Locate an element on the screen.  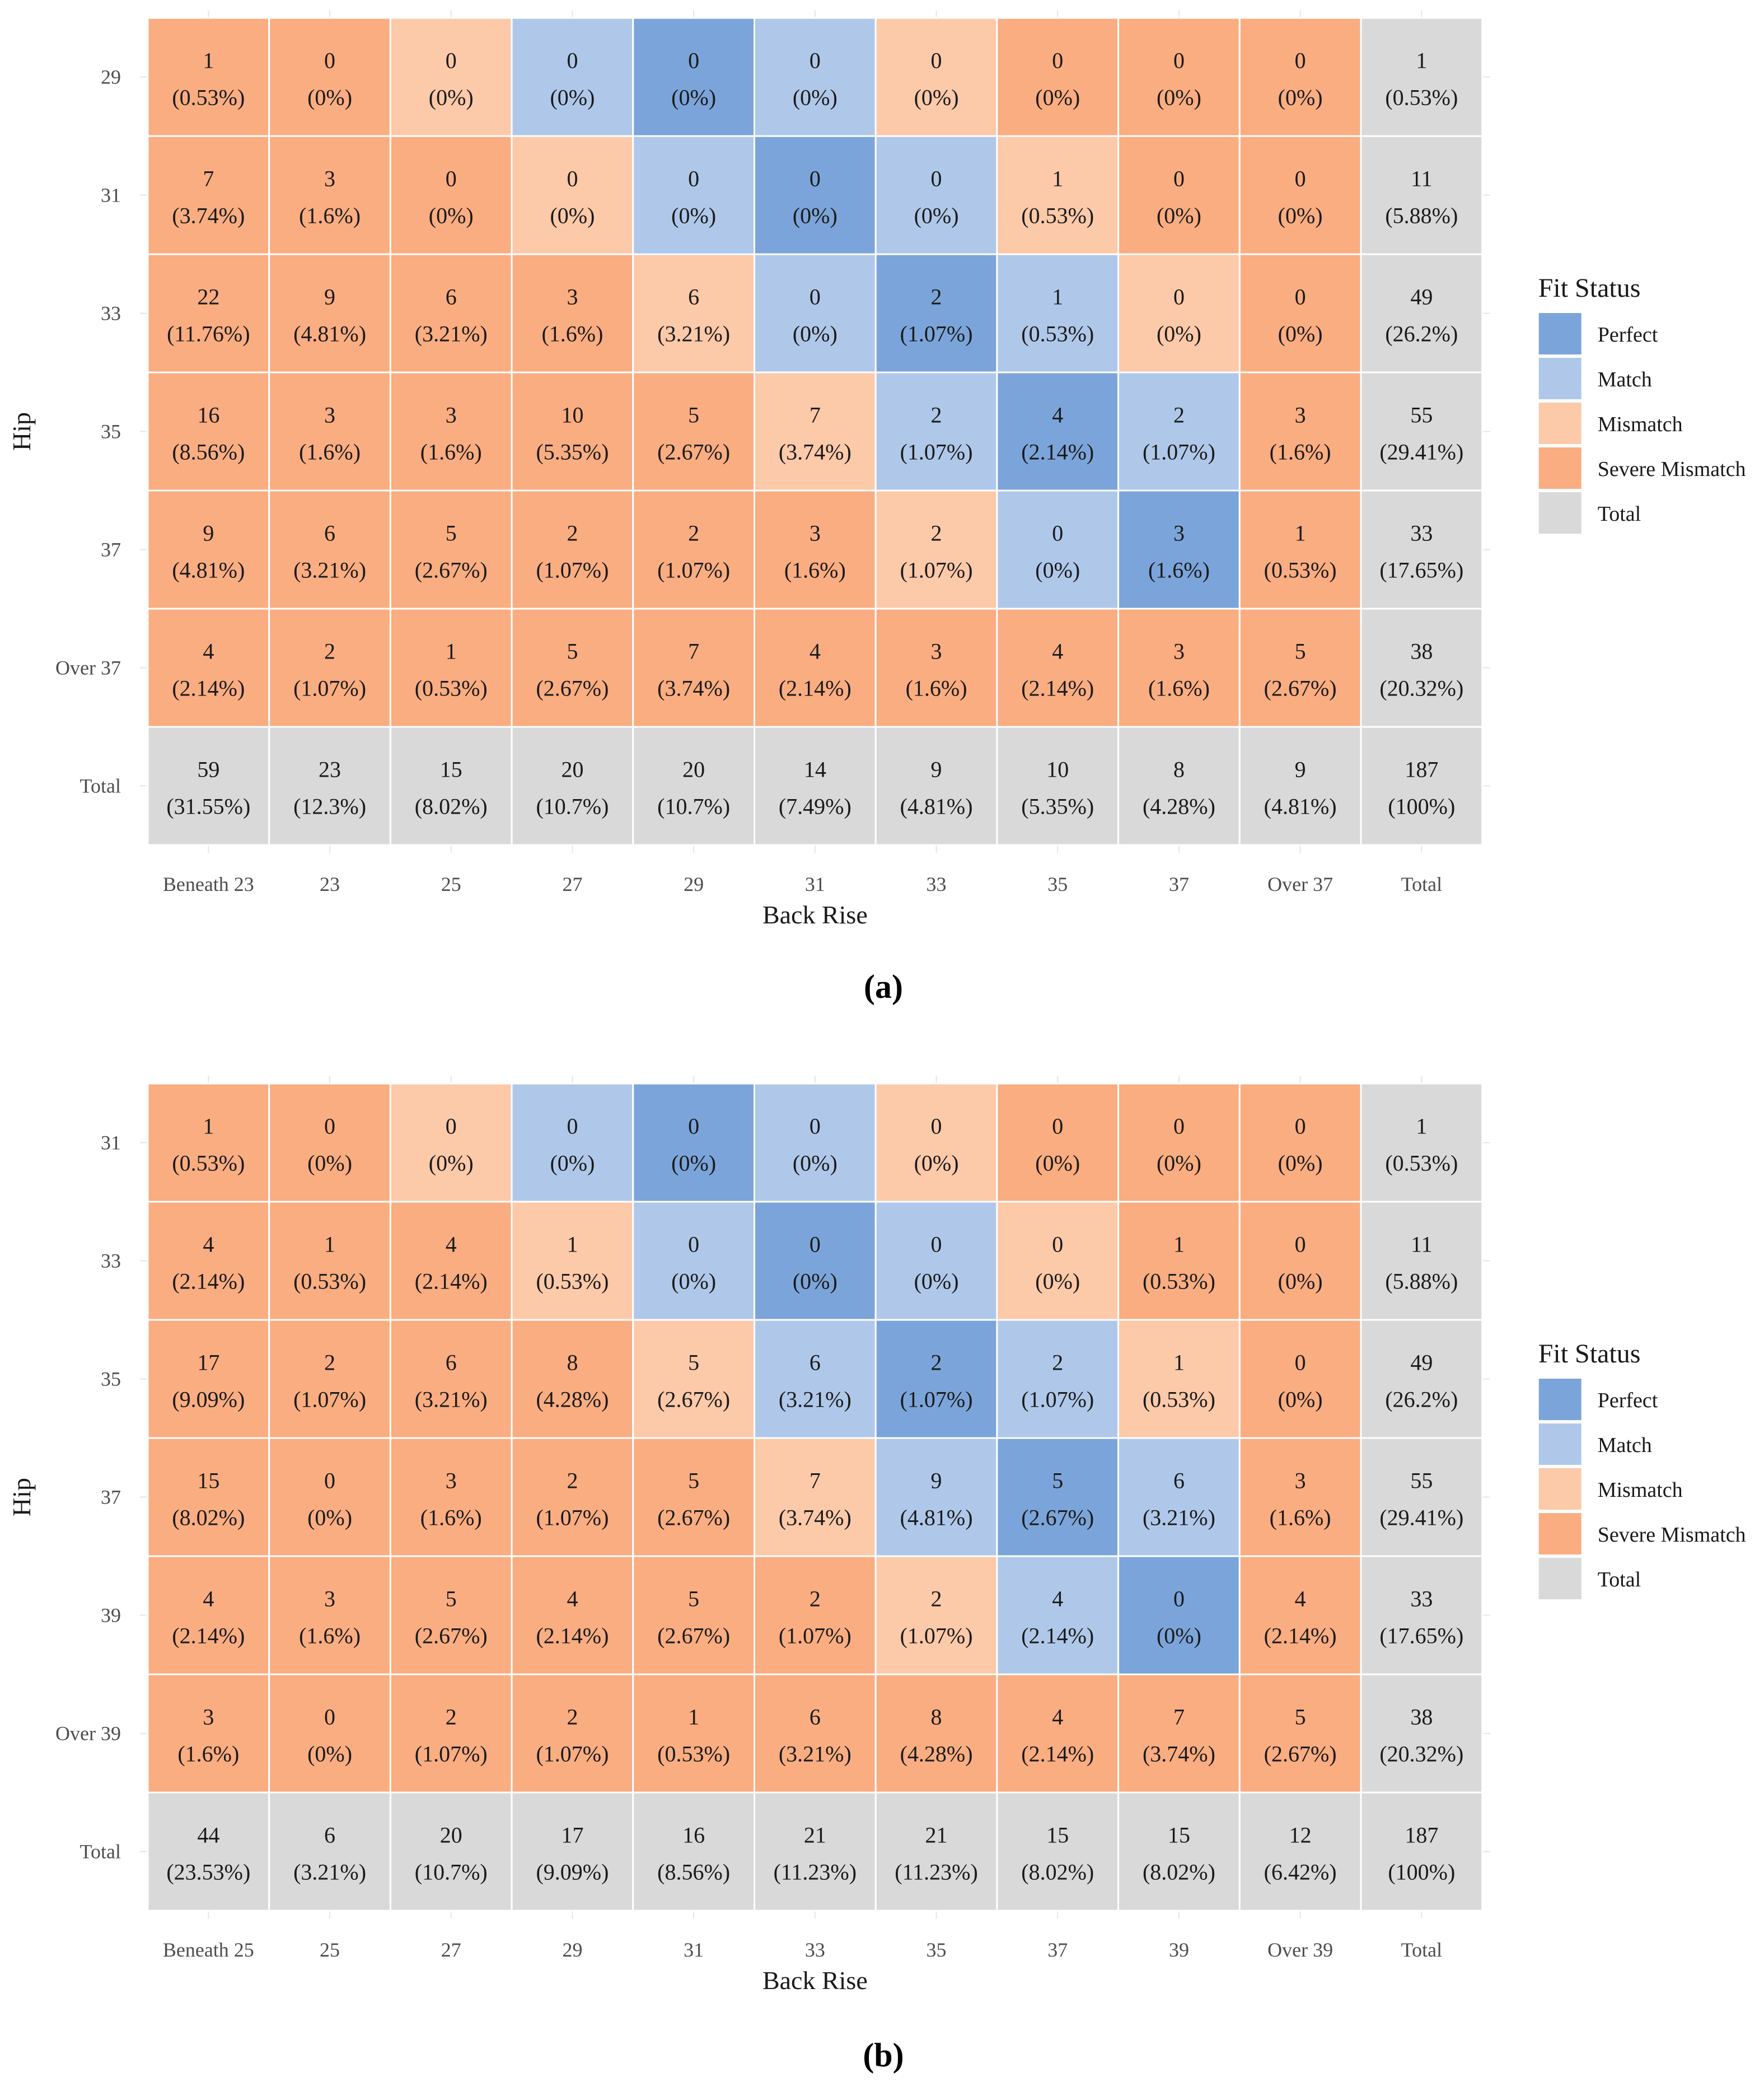
cell-count-label: 3 is located at coordinates (1300, 1480).